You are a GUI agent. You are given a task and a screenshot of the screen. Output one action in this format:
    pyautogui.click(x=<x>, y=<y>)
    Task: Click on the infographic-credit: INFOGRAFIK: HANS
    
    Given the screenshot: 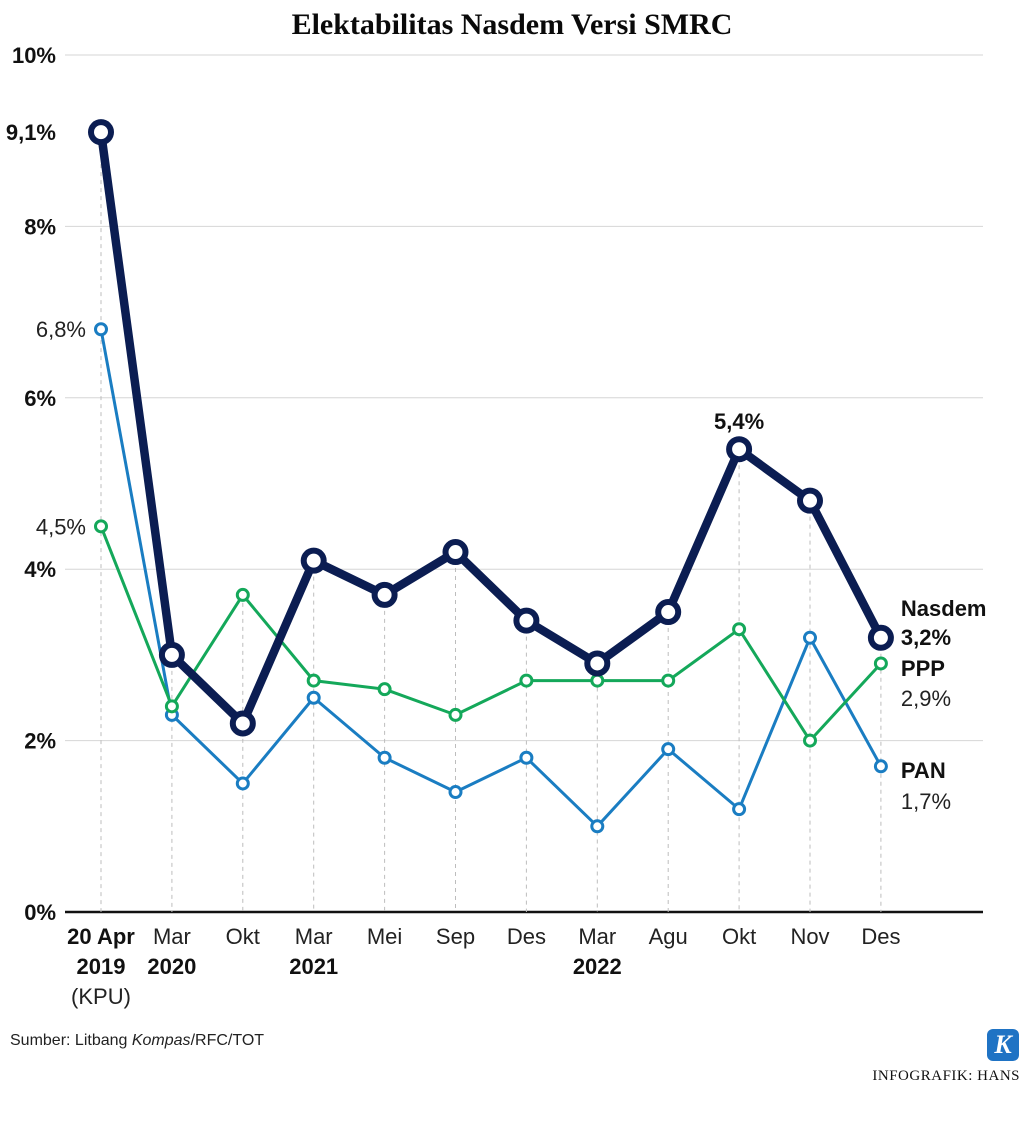 What is the action you would take?
    pyautogui.click(x=946, y=1076)
    